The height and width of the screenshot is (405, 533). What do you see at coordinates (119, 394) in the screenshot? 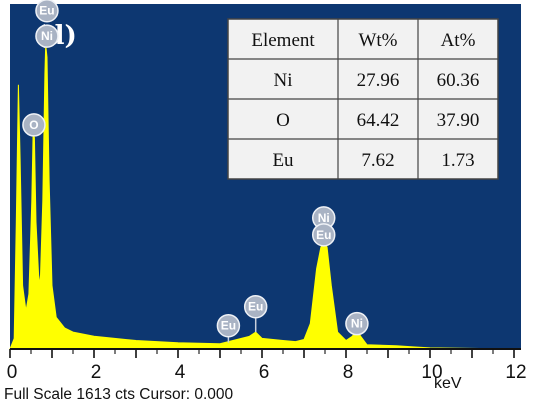
I see `footer-status-text: Full Scale 1613 cts Cursor: 0.000` at bounding box center [119, 394].